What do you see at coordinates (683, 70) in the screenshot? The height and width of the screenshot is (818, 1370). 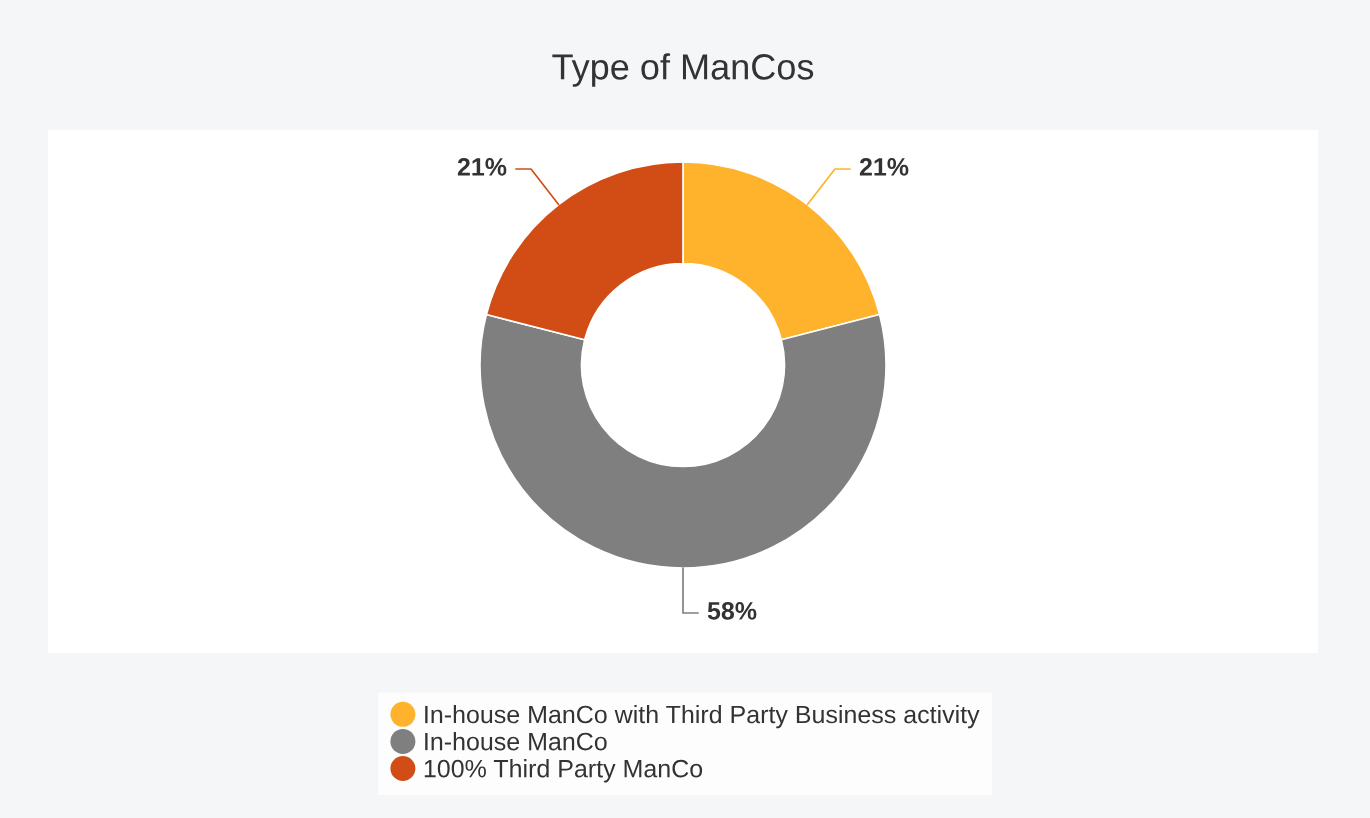 I see `chart-title: Type of ManCos` at bounding box center [683, 70].